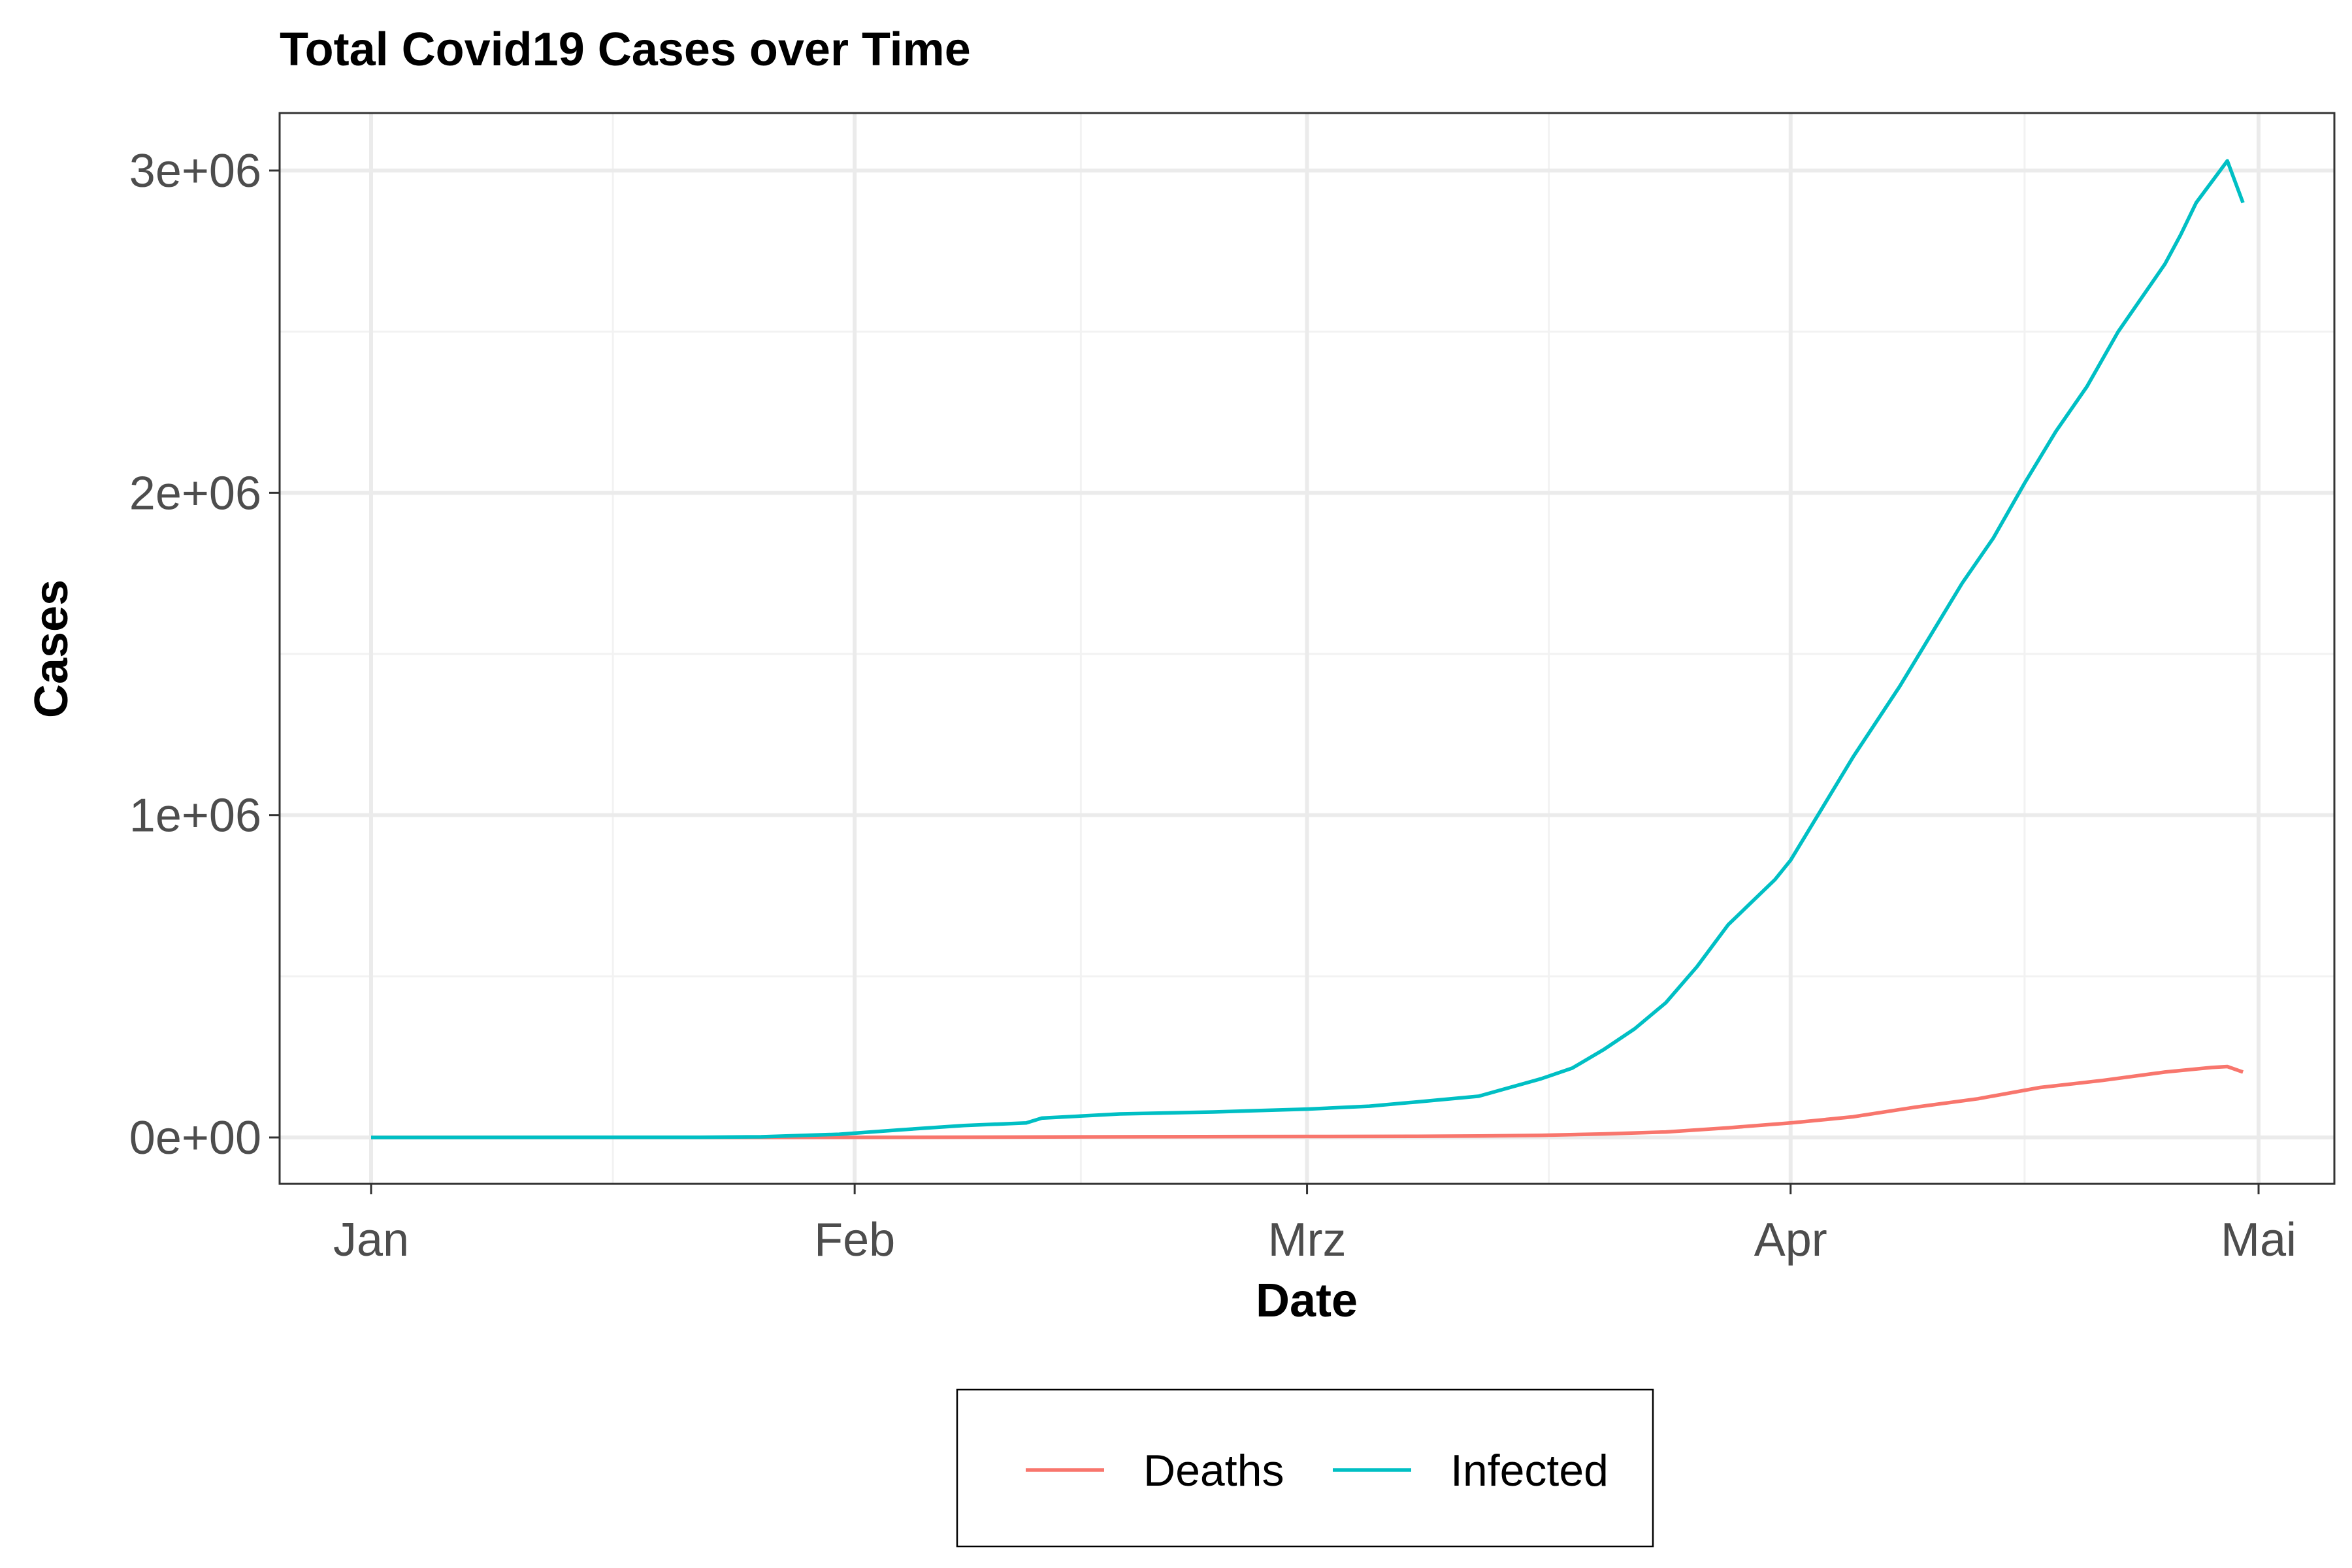 This screenshot has width=2352, height=1568. What do you see at coordinates (371, 1240) in the screenshot?
I see `x-tick-label: Jan` at bounding box center [371, 1240].